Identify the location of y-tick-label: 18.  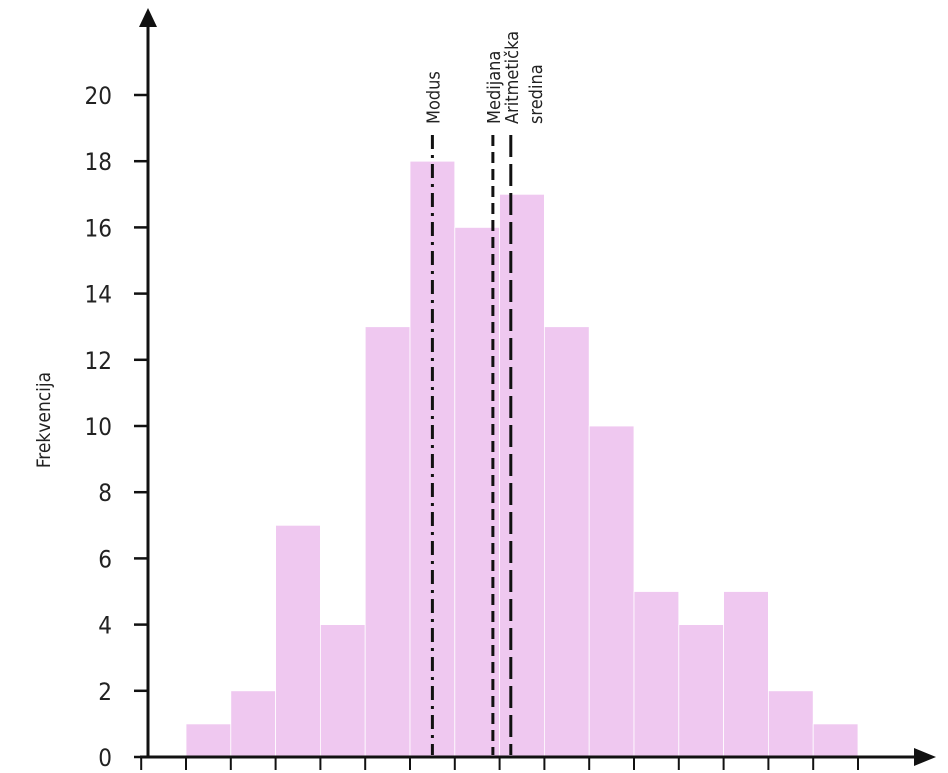
(98, 162).